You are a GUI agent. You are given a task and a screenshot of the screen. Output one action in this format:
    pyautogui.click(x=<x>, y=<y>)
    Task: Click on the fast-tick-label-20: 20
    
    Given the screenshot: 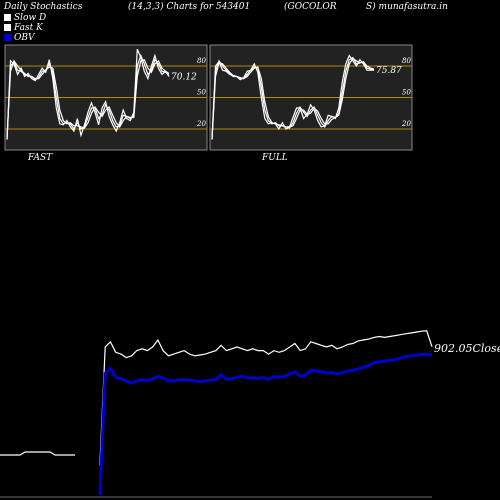 What is the action you would take?
    pyautogui.click(x=201, y=124)
    